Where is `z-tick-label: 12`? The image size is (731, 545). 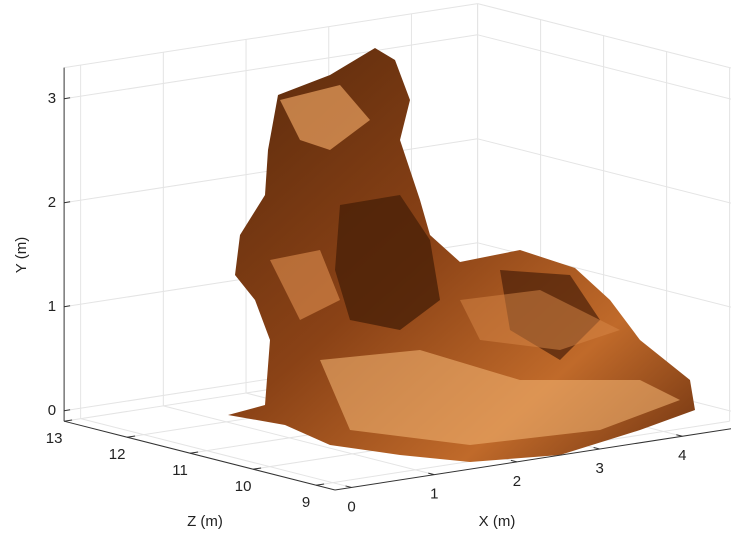 z-tick-label: 12 is located at coordinates (117, 454).